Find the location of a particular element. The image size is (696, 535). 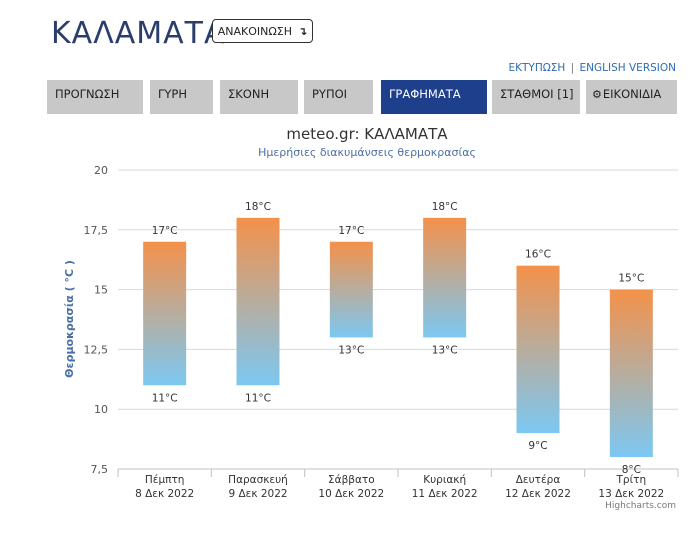

announcement-label: ΑΝΑΚΟΙΝΩΣΗ is located at coordinates (255, 31).